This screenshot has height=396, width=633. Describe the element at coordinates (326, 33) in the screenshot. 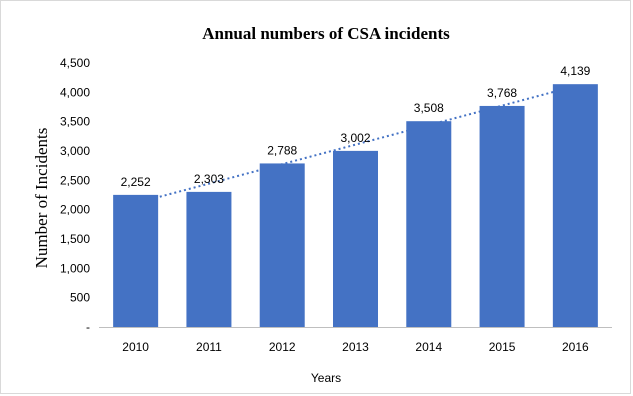

I see `chart-title: Annual numbers of CSA incidents` at that location.